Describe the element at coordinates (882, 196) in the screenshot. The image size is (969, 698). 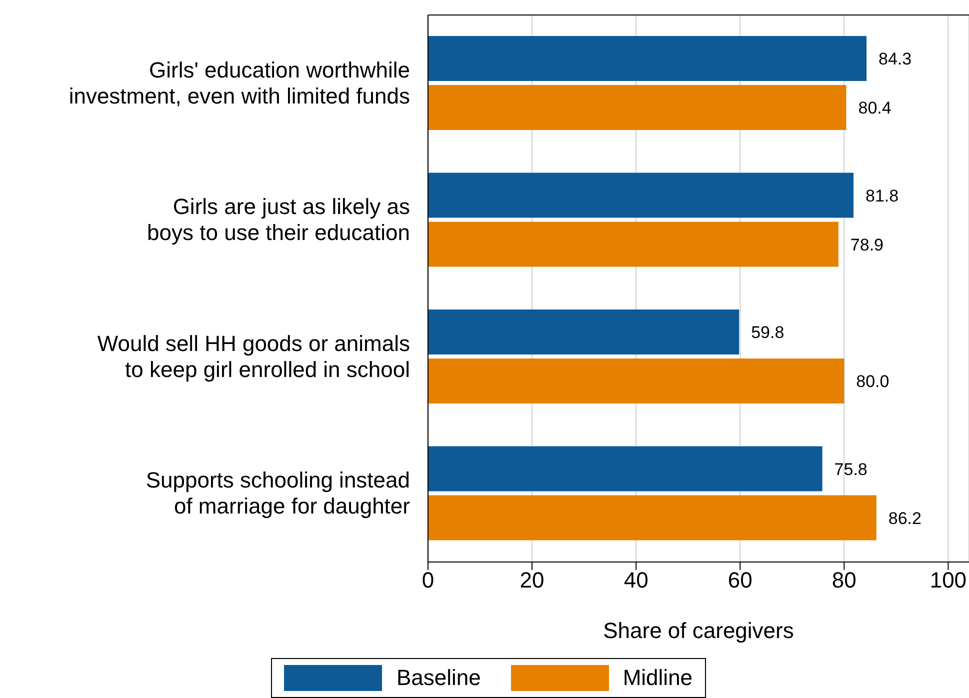
I see `data-label: 81.8` at that location.